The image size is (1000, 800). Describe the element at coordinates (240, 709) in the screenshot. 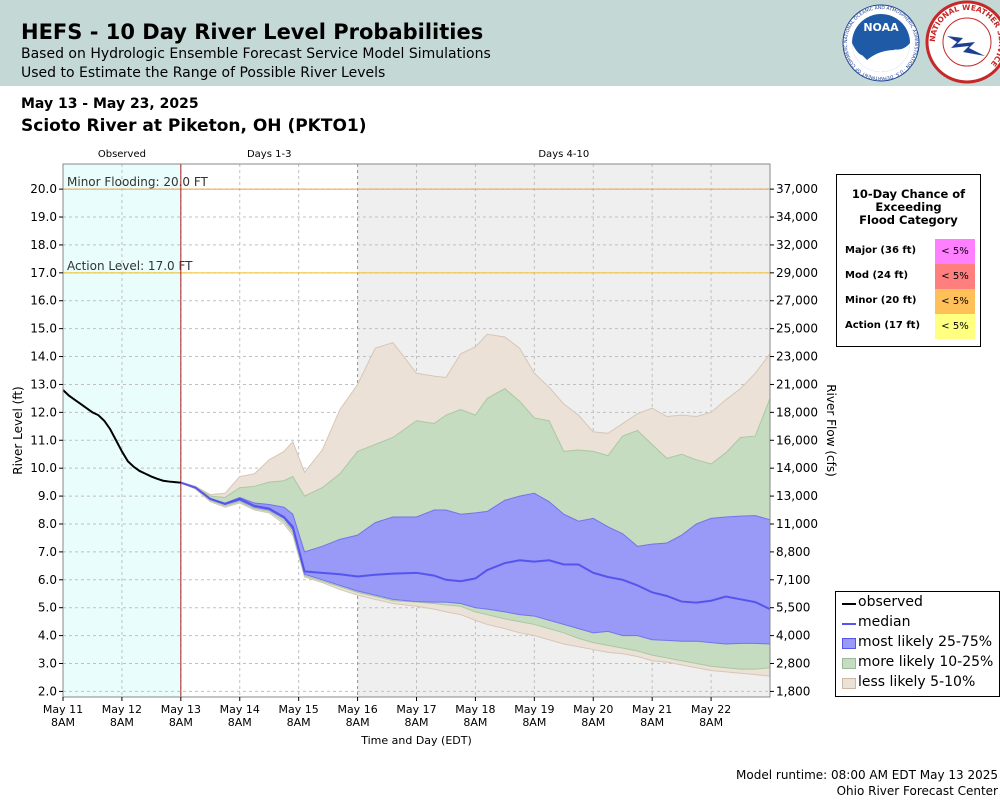

I see `x-tick-label: May 14` at that location.